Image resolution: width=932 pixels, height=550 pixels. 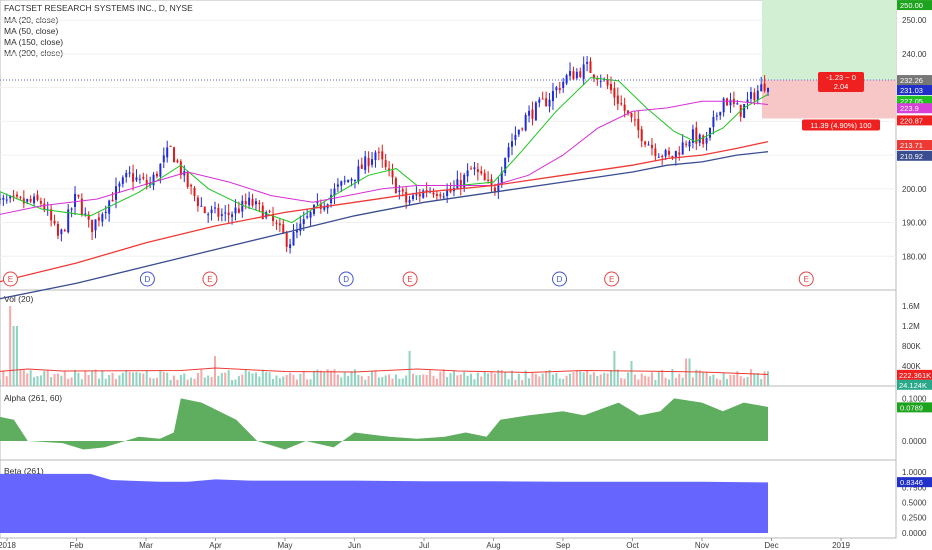 I want to click on alpha-area, so click(x=384, y=424).